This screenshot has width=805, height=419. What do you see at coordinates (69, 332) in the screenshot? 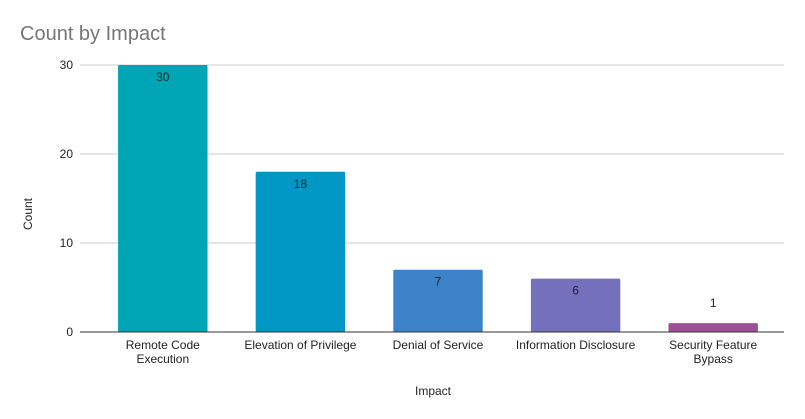
I see `y-tick-label: 0` at bounding box center [69, 332].